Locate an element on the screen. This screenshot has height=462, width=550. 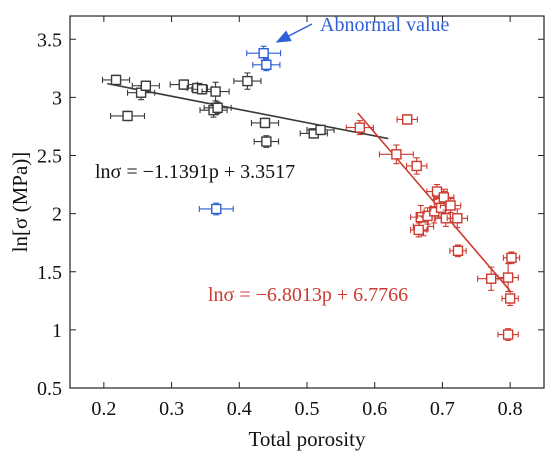
x-tick-label: 0.8 is located at coordinates (510, 409).